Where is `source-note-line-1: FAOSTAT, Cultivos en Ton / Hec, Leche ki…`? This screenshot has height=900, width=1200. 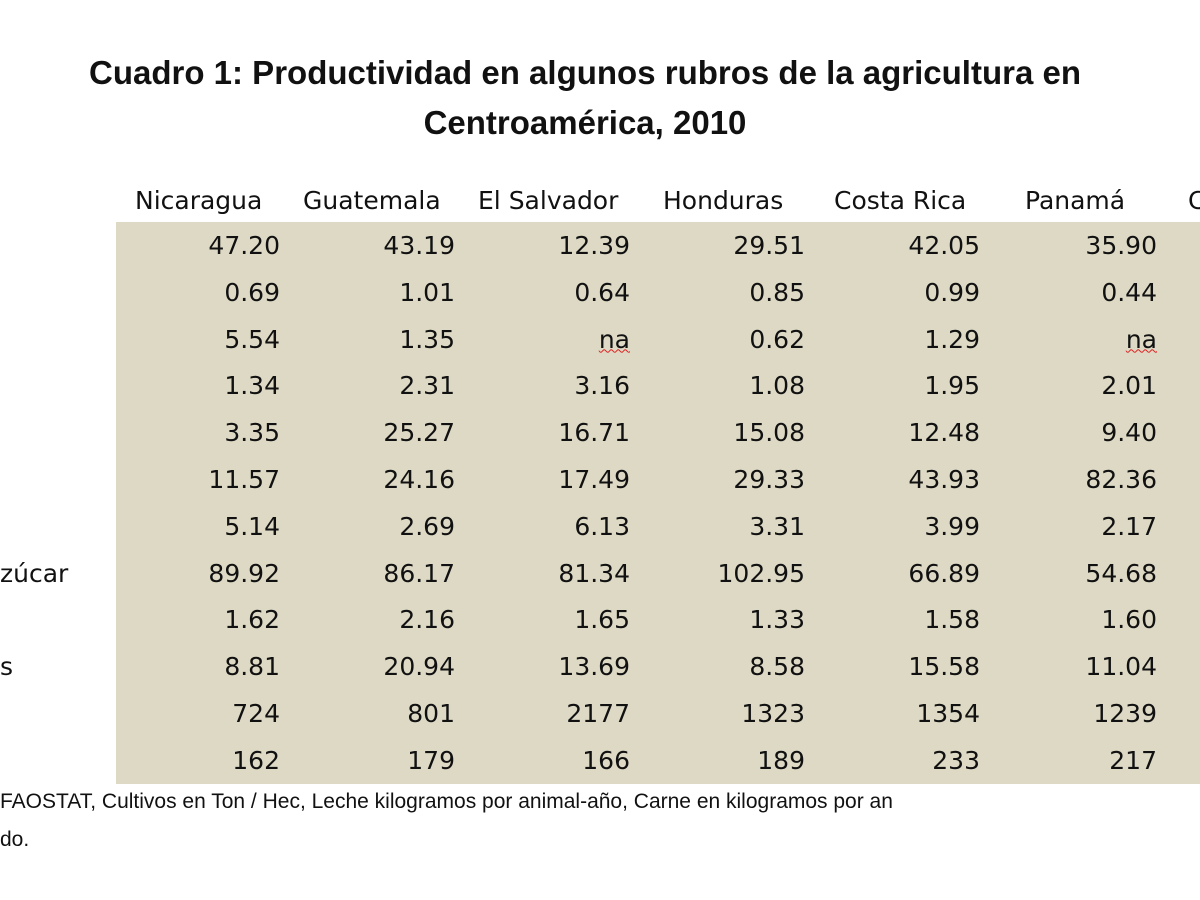 source-note-line-1: FAOSTAT, Cultivos en Ton / Hec, Leche ki… is located at coordinates (446, 801).